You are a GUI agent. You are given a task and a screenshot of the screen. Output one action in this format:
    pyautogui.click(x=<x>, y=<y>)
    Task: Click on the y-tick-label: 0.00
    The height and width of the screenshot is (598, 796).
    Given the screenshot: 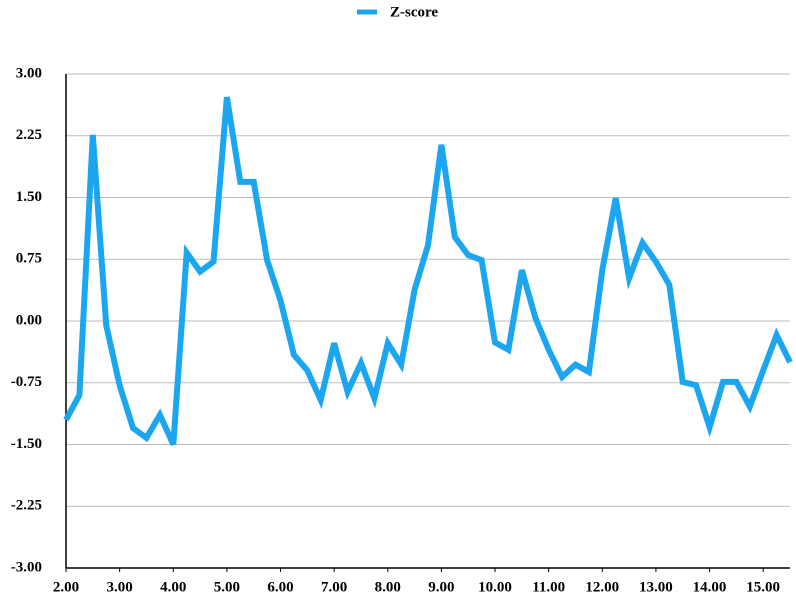 What is the action you would take?
    pyautogui.click(x=29, y=320)
    